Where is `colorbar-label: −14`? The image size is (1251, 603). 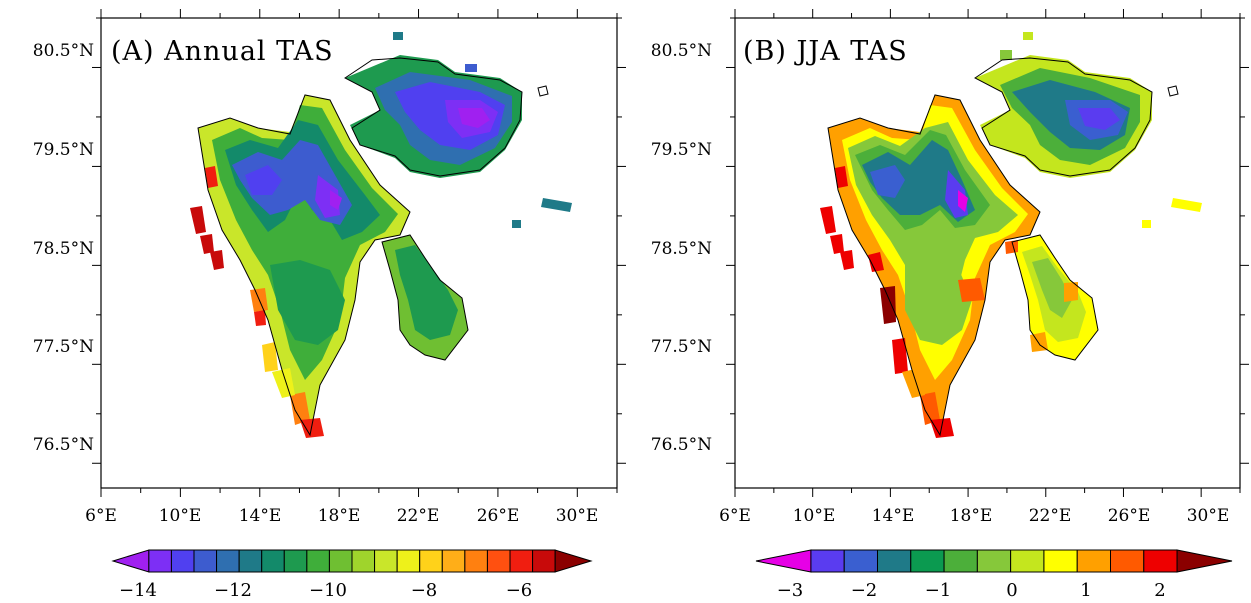 colorbar-label: −14 is located at coordinates (138, 590).